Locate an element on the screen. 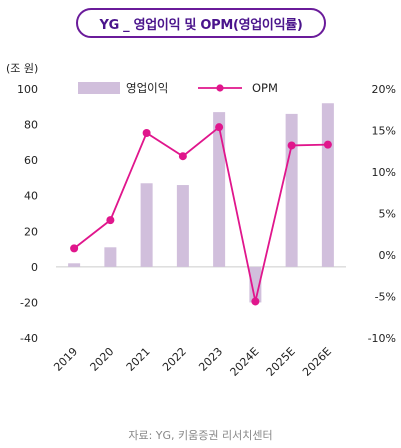 Image resolution: width=401 pixels, height=448 pixels. bar-2019 is located at coordinates (74, 265).